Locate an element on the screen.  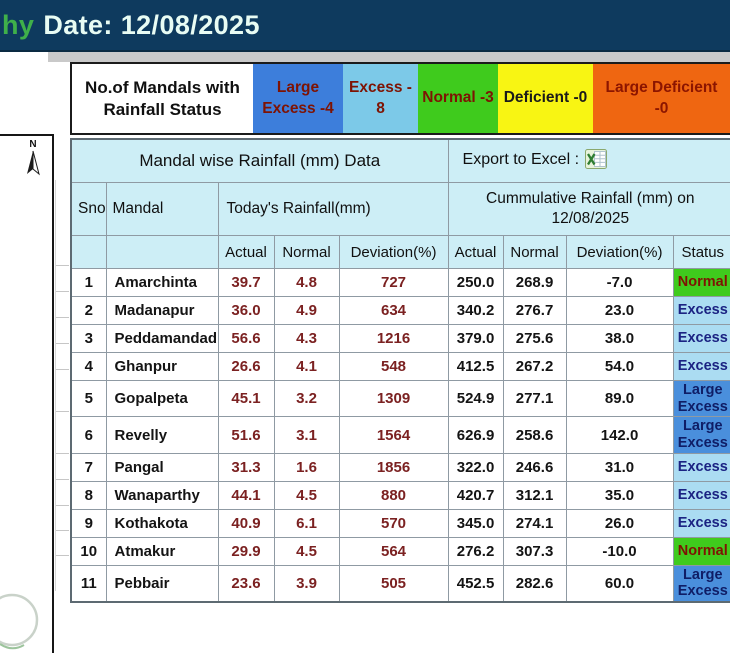
cell-t-actual: 45.1 is located at coordinates (246, 398).